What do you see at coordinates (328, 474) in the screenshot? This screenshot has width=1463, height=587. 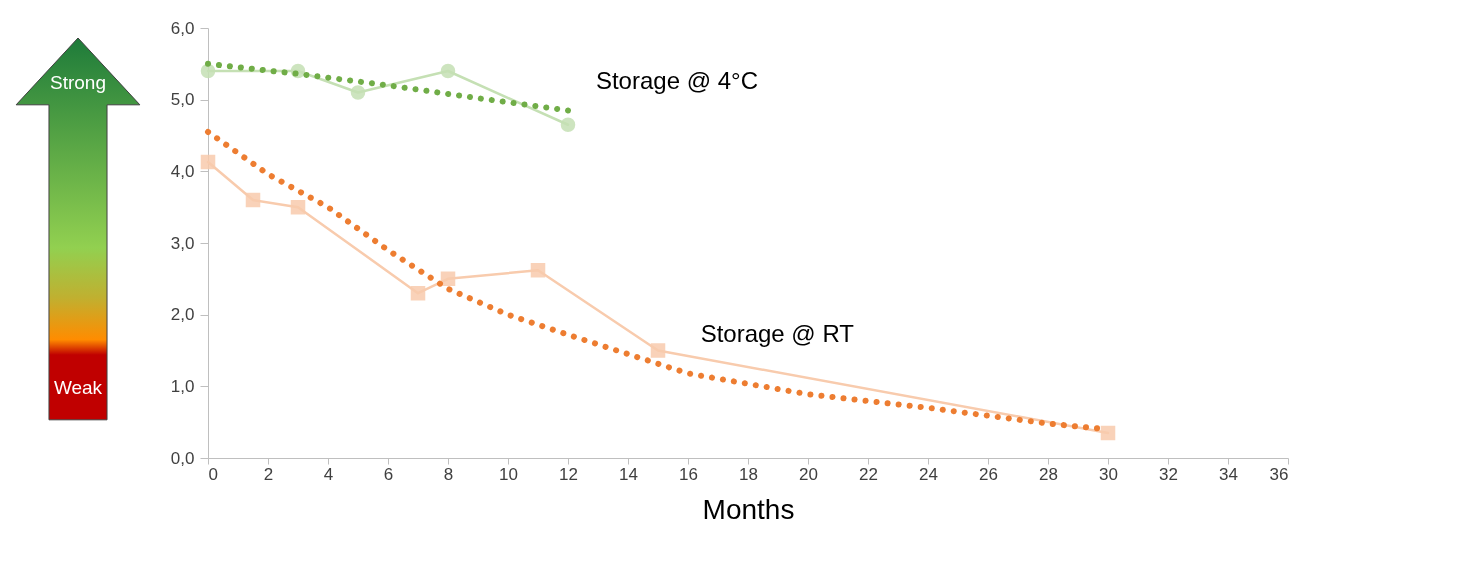 I see `x-tick-label: 4` at bounding box center [328, 474].